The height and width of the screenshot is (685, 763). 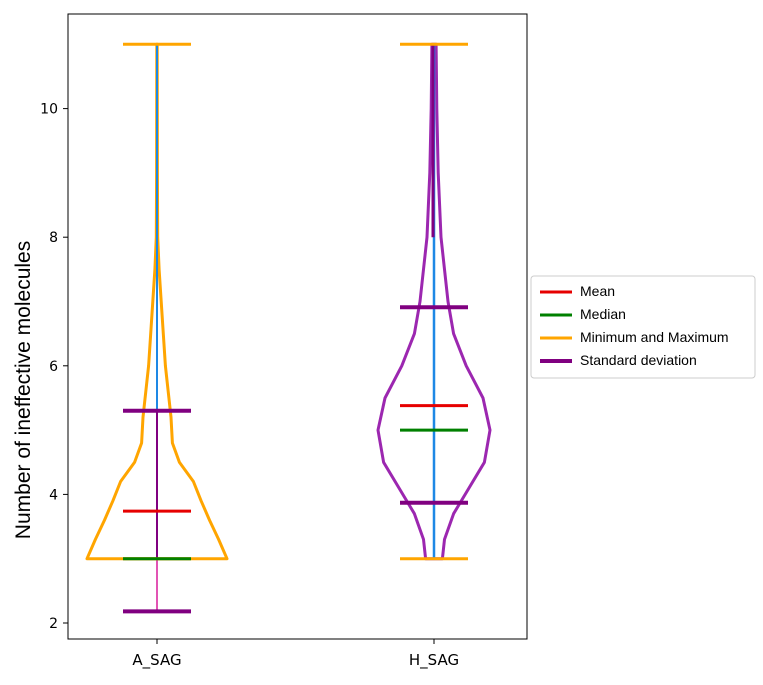 I want to click on legend-label: Minimum and Maximum, so click(x=654, y=337).